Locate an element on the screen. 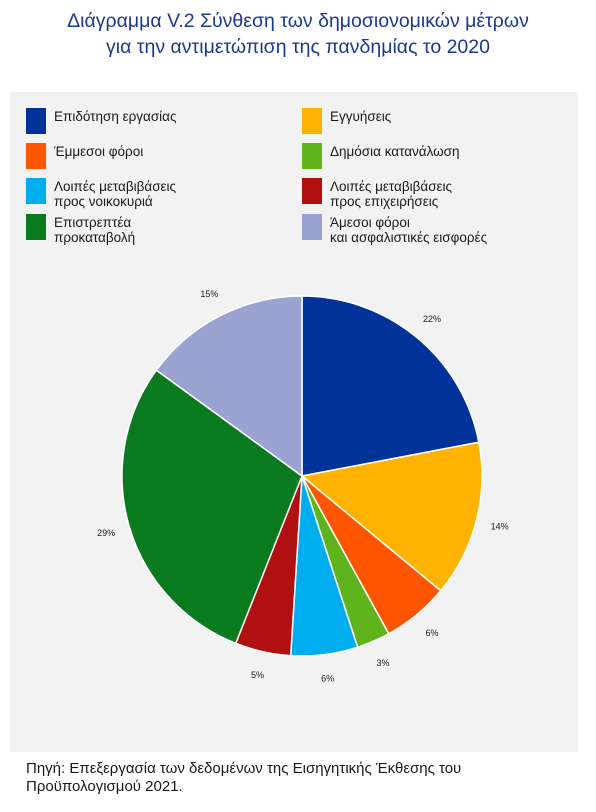  pie-label-8: 15% is located at coordinates (209, 294).